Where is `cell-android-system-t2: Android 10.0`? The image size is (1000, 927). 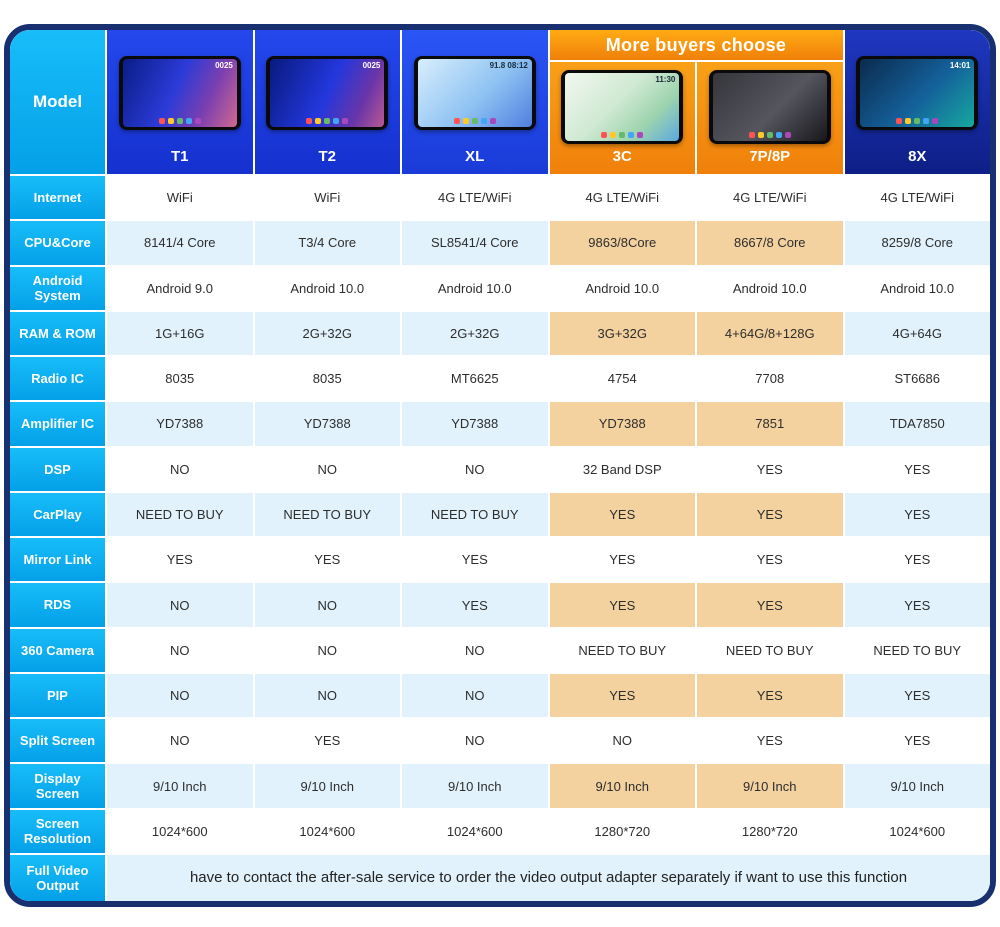 cell-android-system-t2: Android 10.0 is located at coordinates (327, 288).